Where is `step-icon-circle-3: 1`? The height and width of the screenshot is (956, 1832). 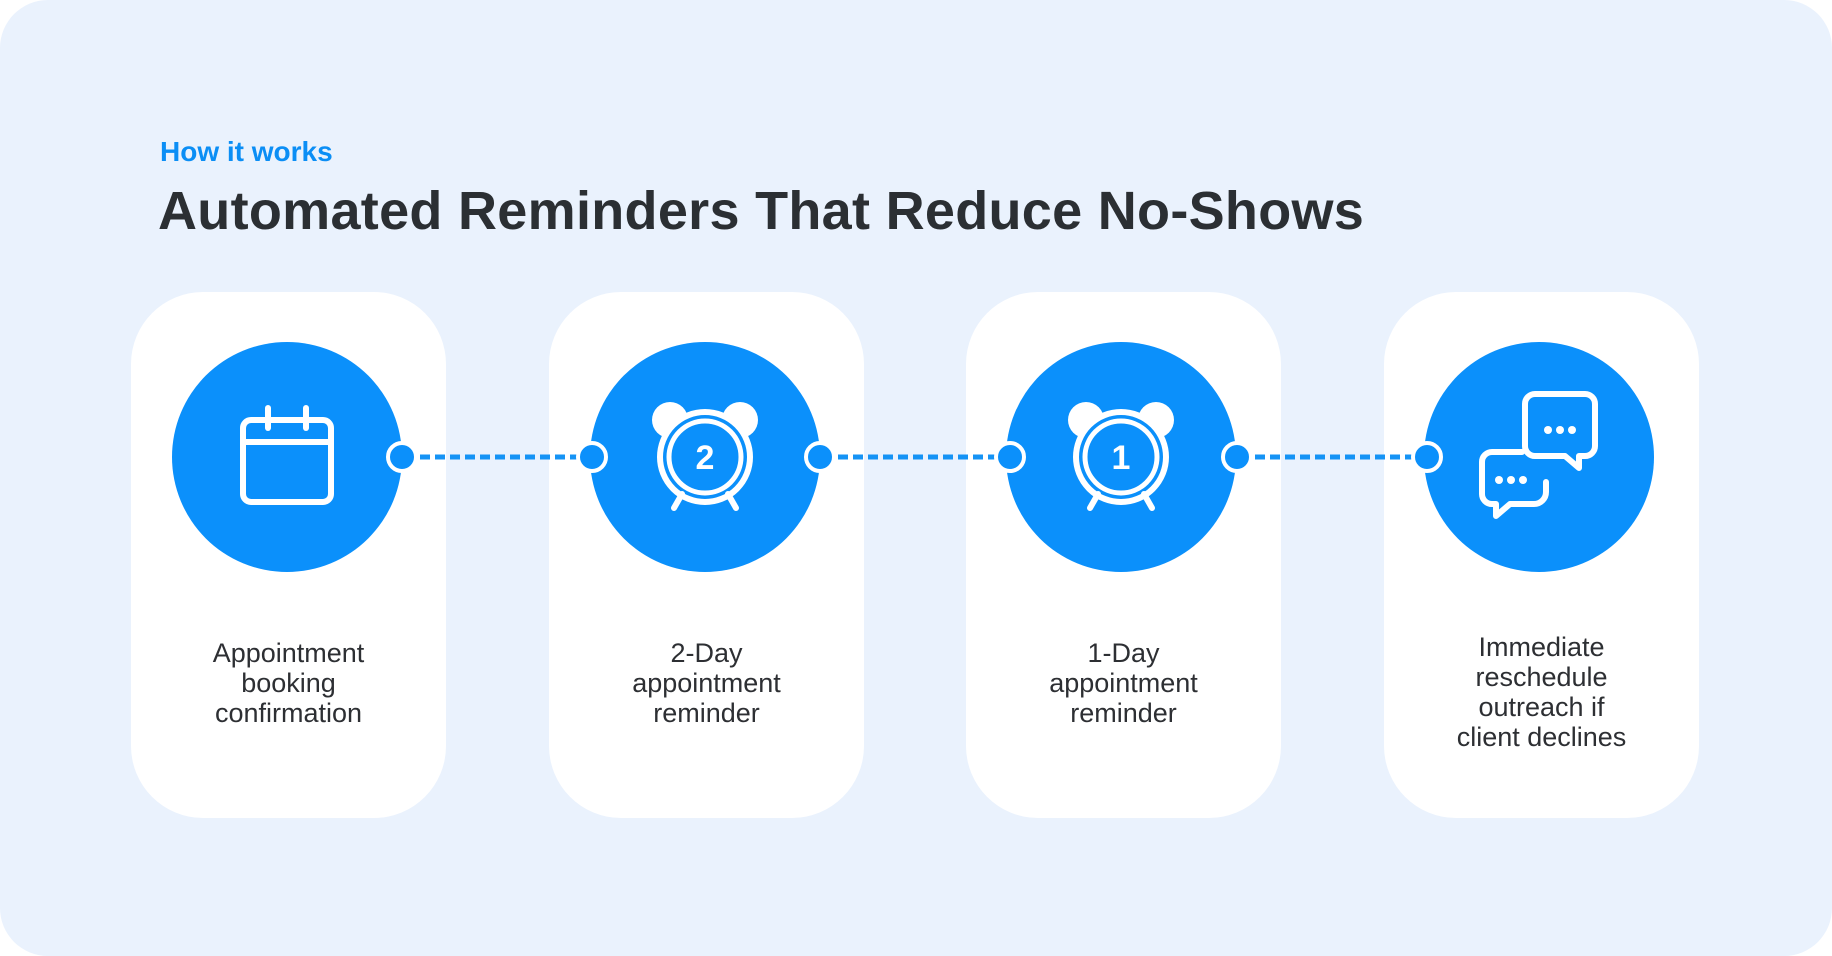 step-icon-circle-3: 1 is located at coordinates (1121, 457).